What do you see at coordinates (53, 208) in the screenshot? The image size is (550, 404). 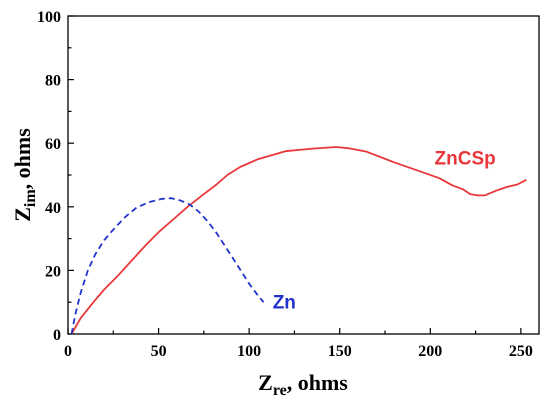 I see `y-tick-label: 40` at bounding box center [53, 208].